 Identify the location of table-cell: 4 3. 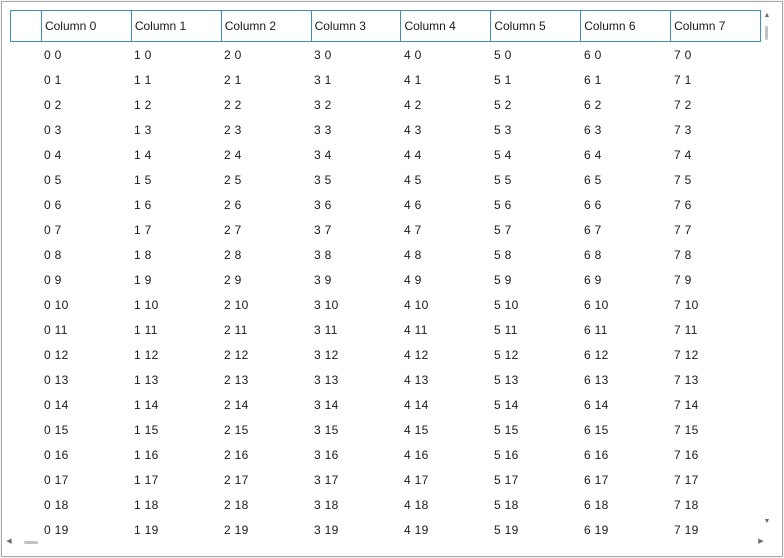
(413, 129).